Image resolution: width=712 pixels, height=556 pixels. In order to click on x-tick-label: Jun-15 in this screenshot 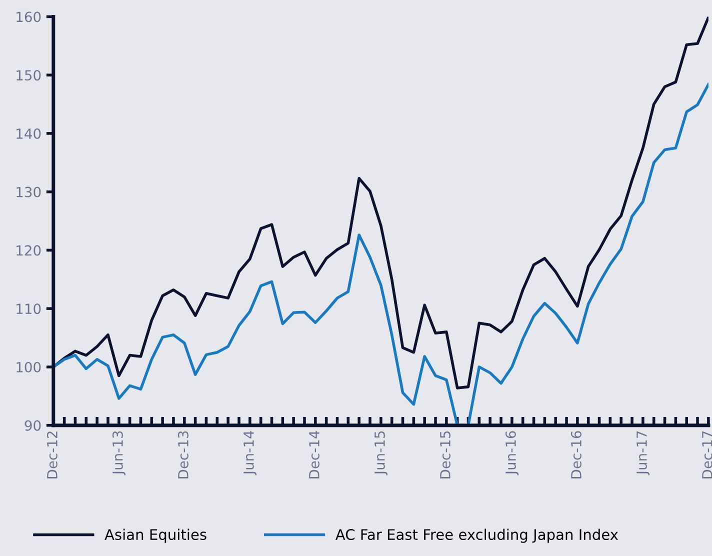, I will do `click(381, 453)`.